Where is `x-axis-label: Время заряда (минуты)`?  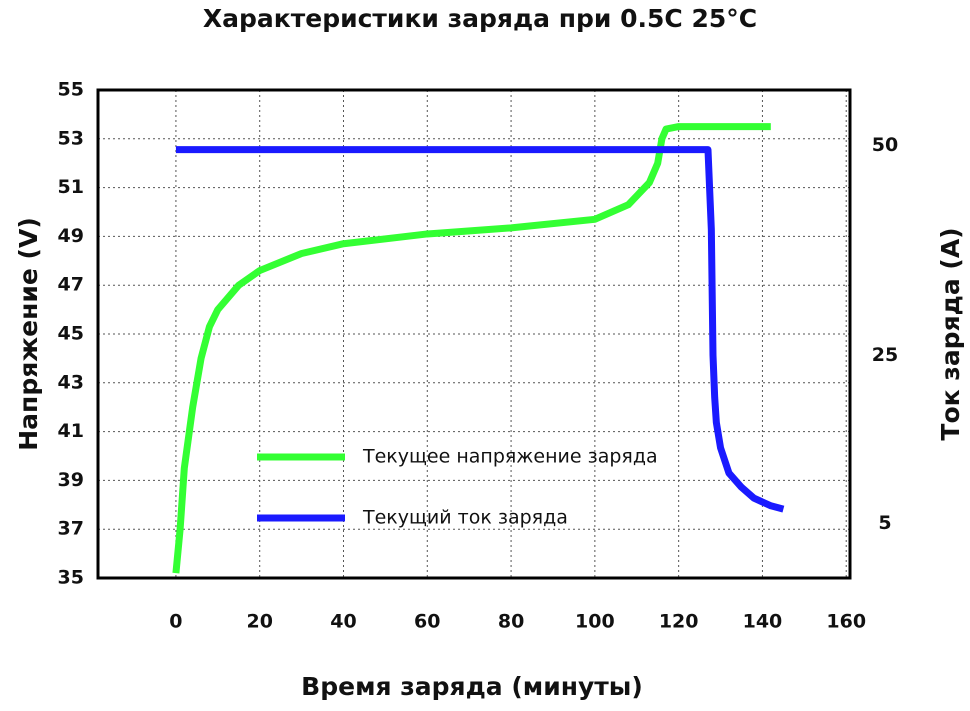 x-axis-label: Время заряда (минуты) is located at coordinates (472, 686).